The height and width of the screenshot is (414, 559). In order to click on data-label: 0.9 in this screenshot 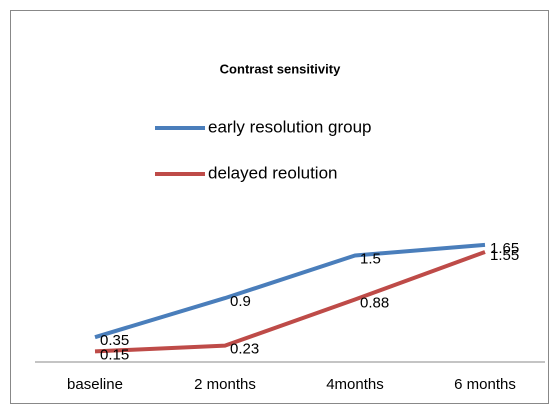, I will do `click(240, 301)`.